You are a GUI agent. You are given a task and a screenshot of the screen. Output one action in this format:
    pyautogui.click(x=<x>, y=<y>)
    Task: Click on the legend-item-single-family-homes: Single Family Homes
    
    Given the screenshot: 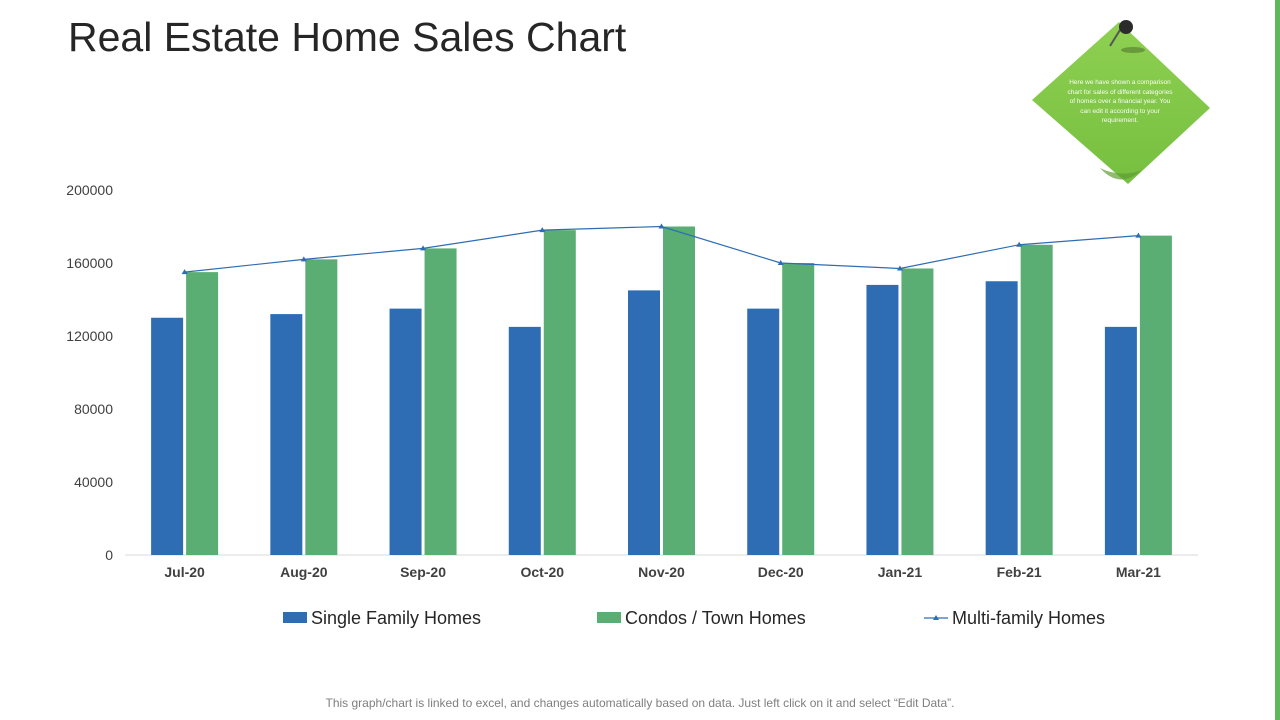 What is the action you would take?
    pyautogui.click(x=382, y=618)
    